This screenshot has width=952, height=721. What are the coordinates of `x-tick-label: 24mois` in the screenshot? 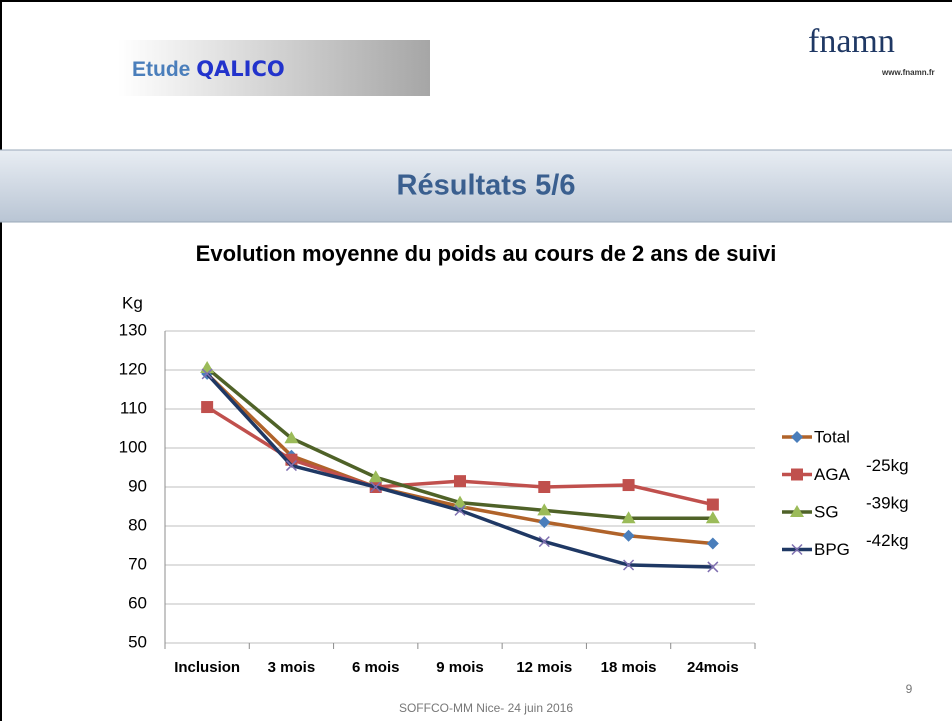 It's located at (713, 667).